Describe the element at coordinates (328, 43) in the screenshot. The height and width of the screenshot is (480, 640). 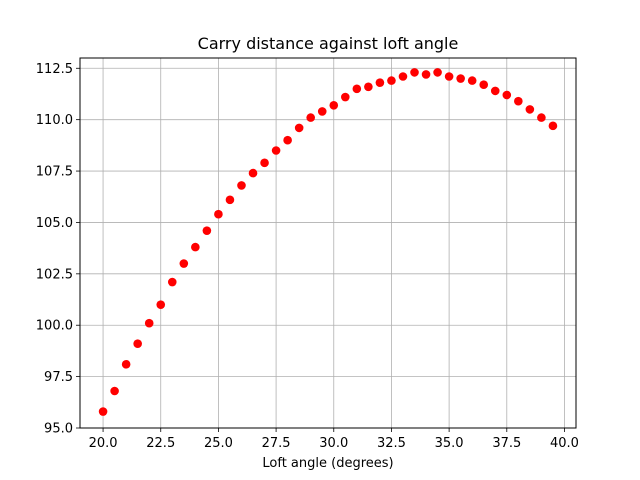
I see `chart-title: Carry distance against loft angle` at that location.